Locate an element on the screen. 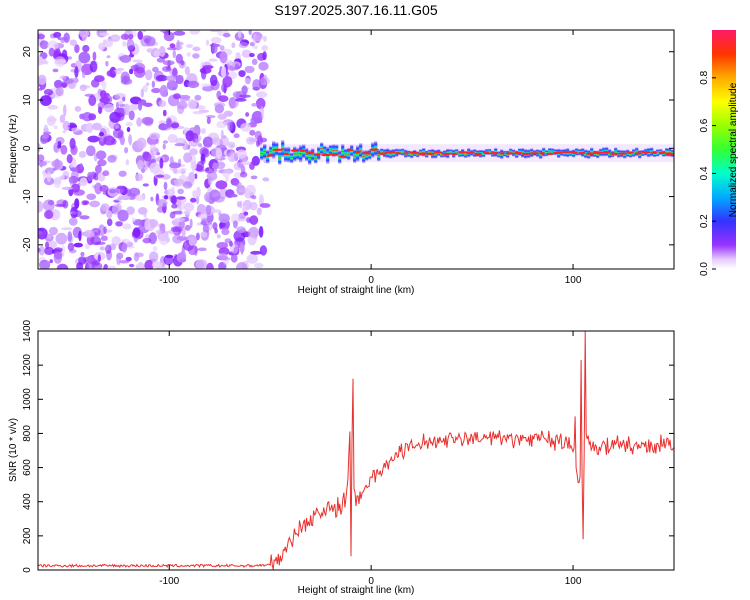 This screenshot has height=600, width=750. snr-x-label: Height of straight line (km) is located at coordinates (356, 590).